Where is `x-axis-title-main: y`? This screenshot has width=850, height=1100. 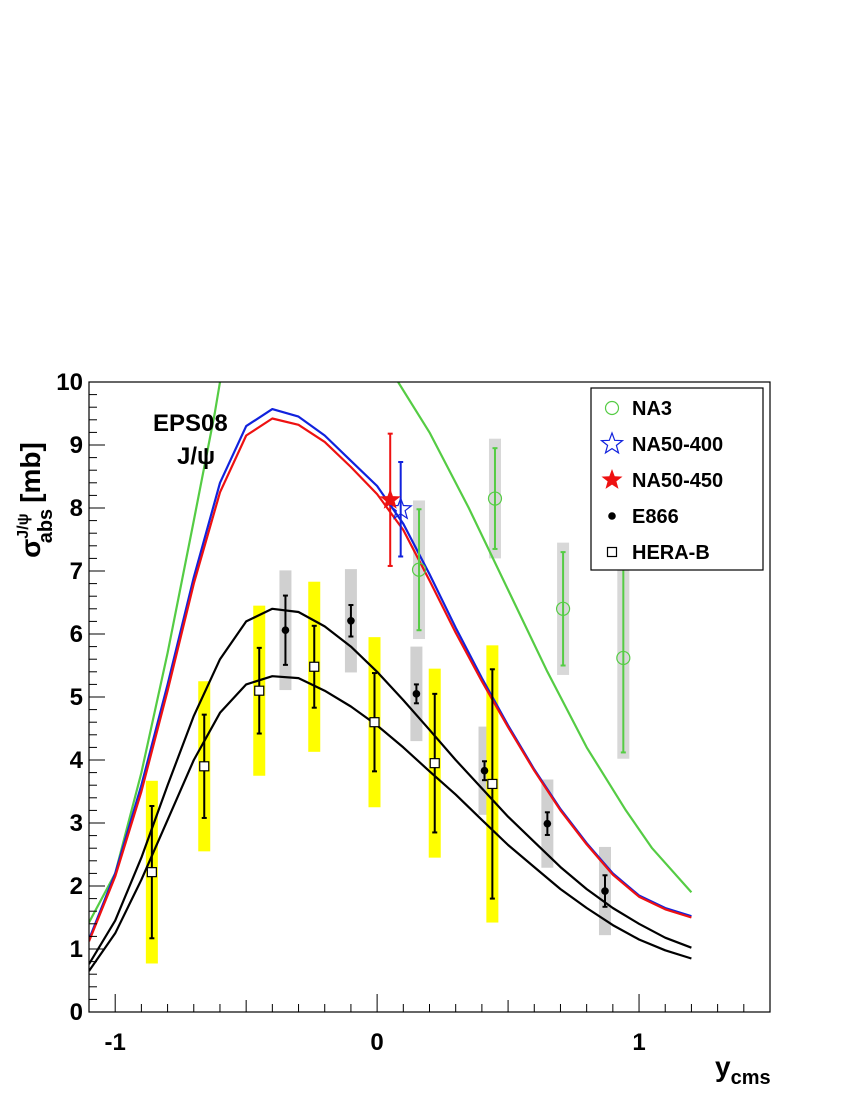
x-axis-title-main: y is located at coordinates (723, 1066).